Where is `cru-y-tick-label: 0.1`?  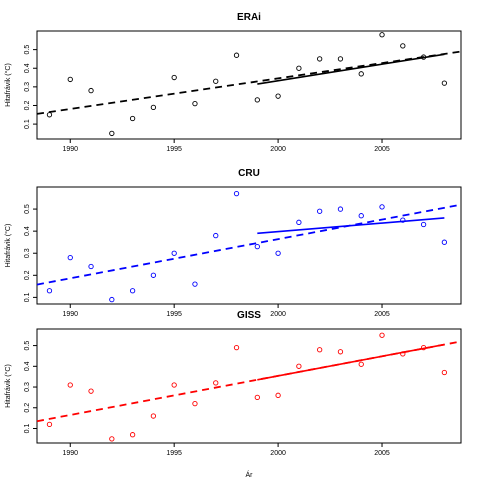
cru-y-tick-label: 0.1 is located at coordinates (27, 297).